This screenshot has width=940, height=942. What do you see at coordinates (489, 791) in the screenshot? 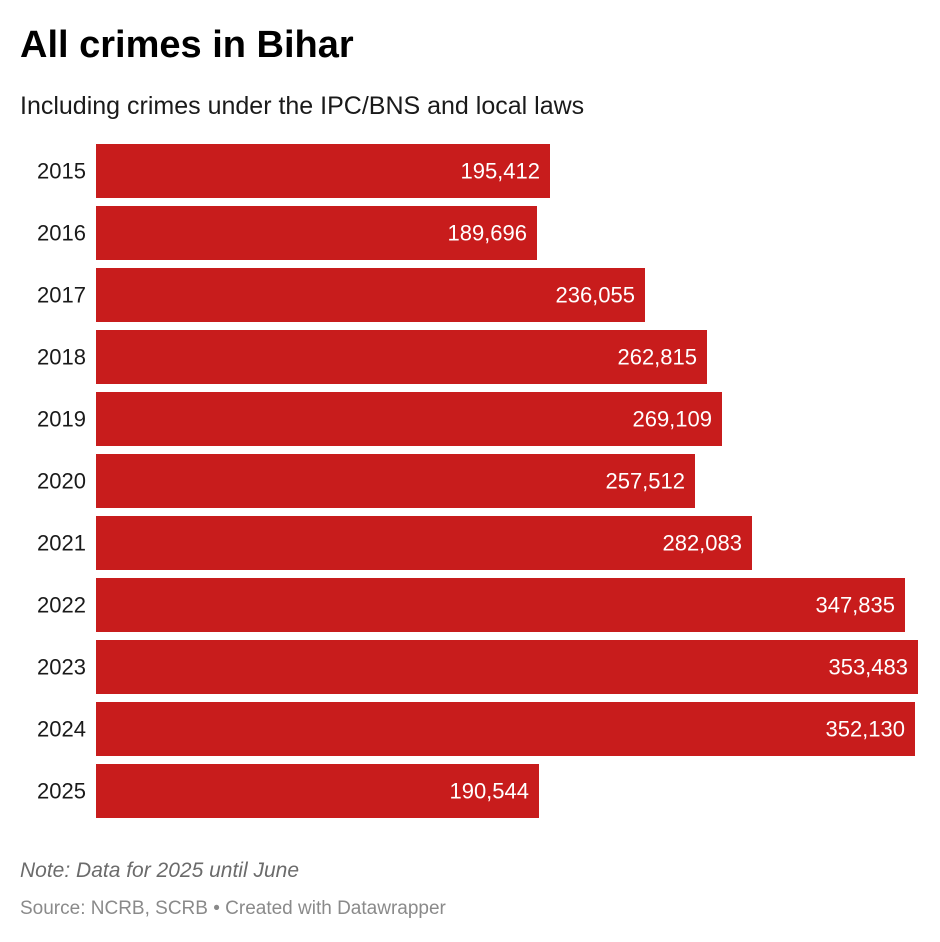
I see `value-label-2025: 190,544` at bounding box center [489, 791].